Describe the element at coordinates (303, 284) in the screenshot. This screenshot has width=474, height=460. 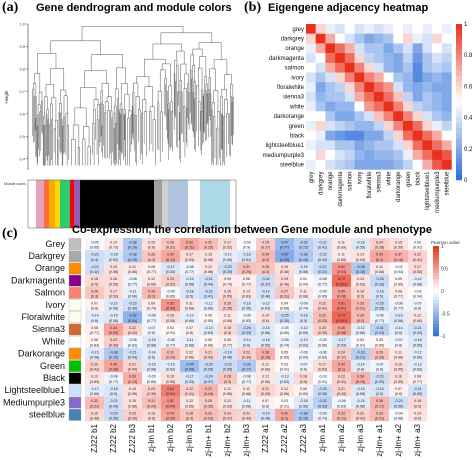
I see `p-value: (0.94)` at that location.